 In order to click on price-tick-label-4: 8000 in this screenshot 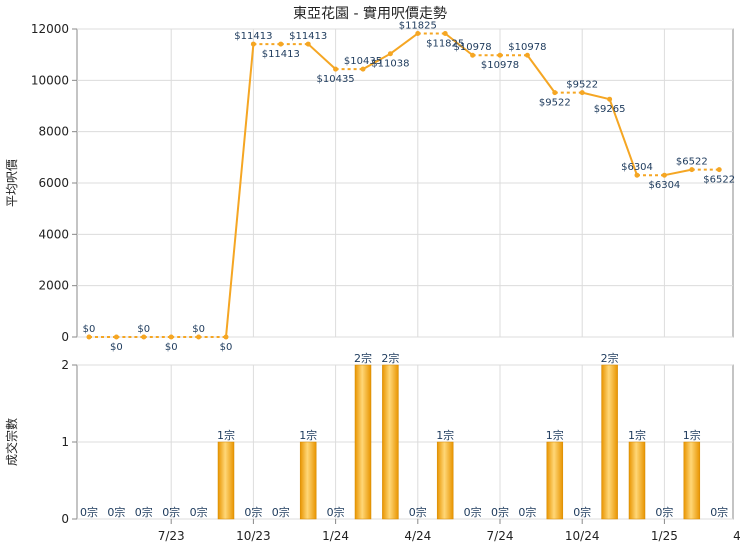, I will do `click(53, 132)`.